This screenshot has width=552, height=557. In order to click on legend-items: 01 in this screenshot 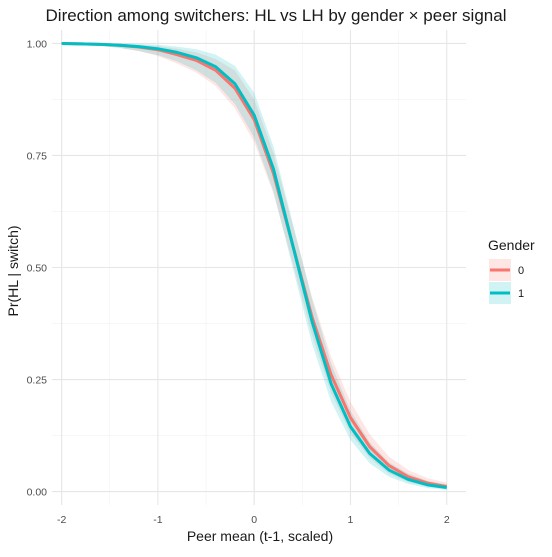, I will do `click(506, 281)`.